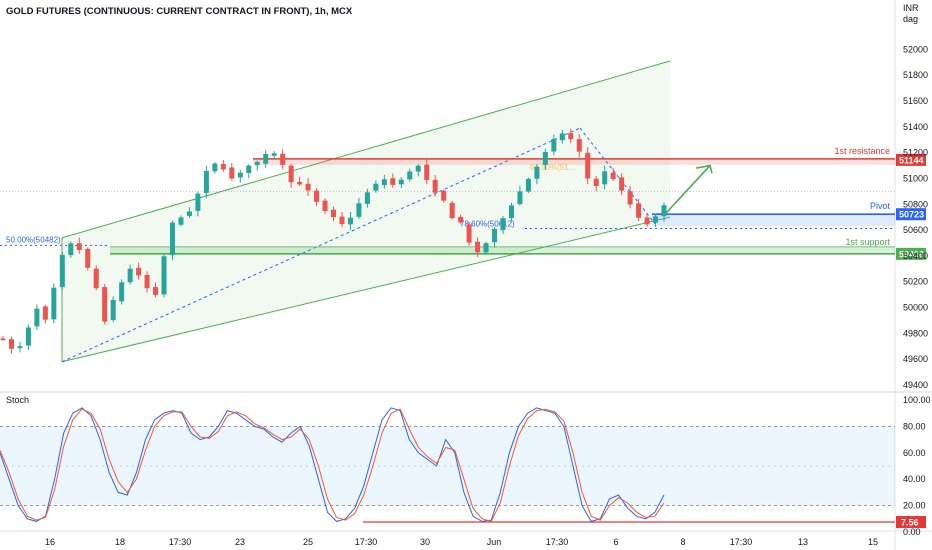  What do you see at coordinates (914, 426) in the screenshot?
I see `stoch-axis-tick: 80.00` at bounding box center [914, 426].